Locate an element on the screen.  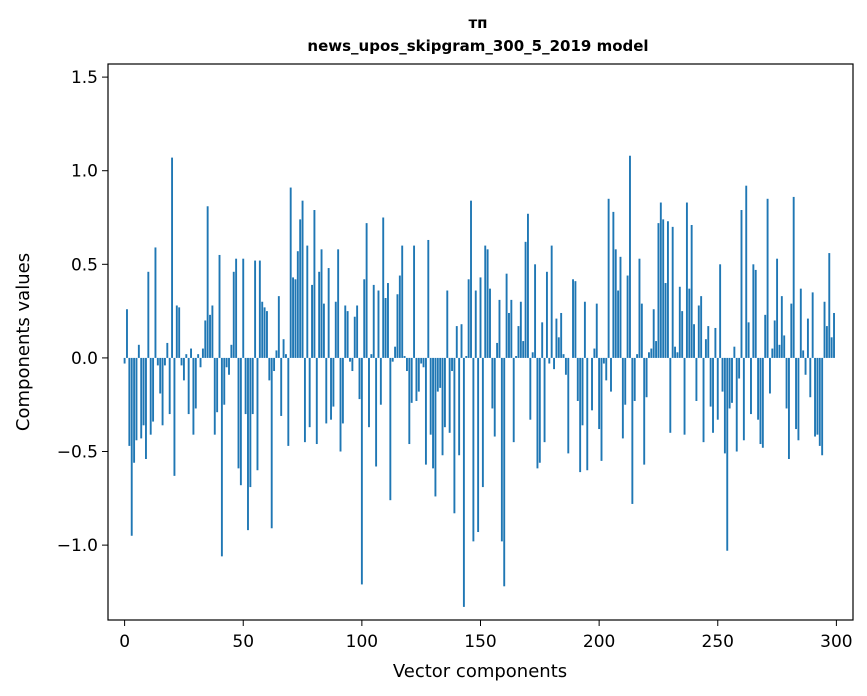
x-tick-label: 100 is located at coordinates (362, 642).